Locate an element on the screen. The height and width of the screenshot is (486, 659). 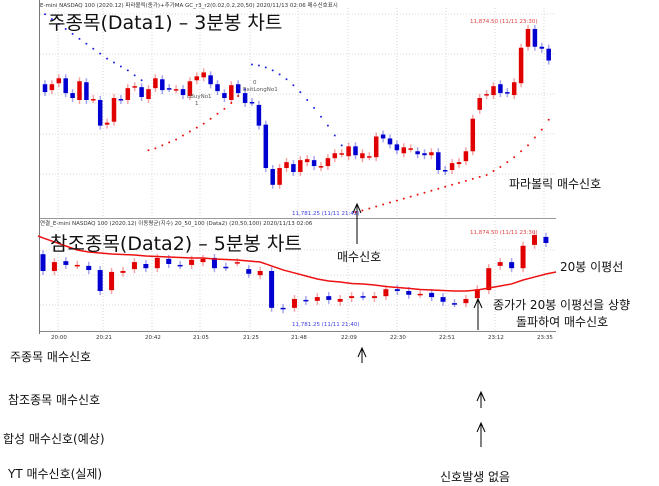
row-main-signal: 주종목 매수신호 is located at coordinates (51, 357).